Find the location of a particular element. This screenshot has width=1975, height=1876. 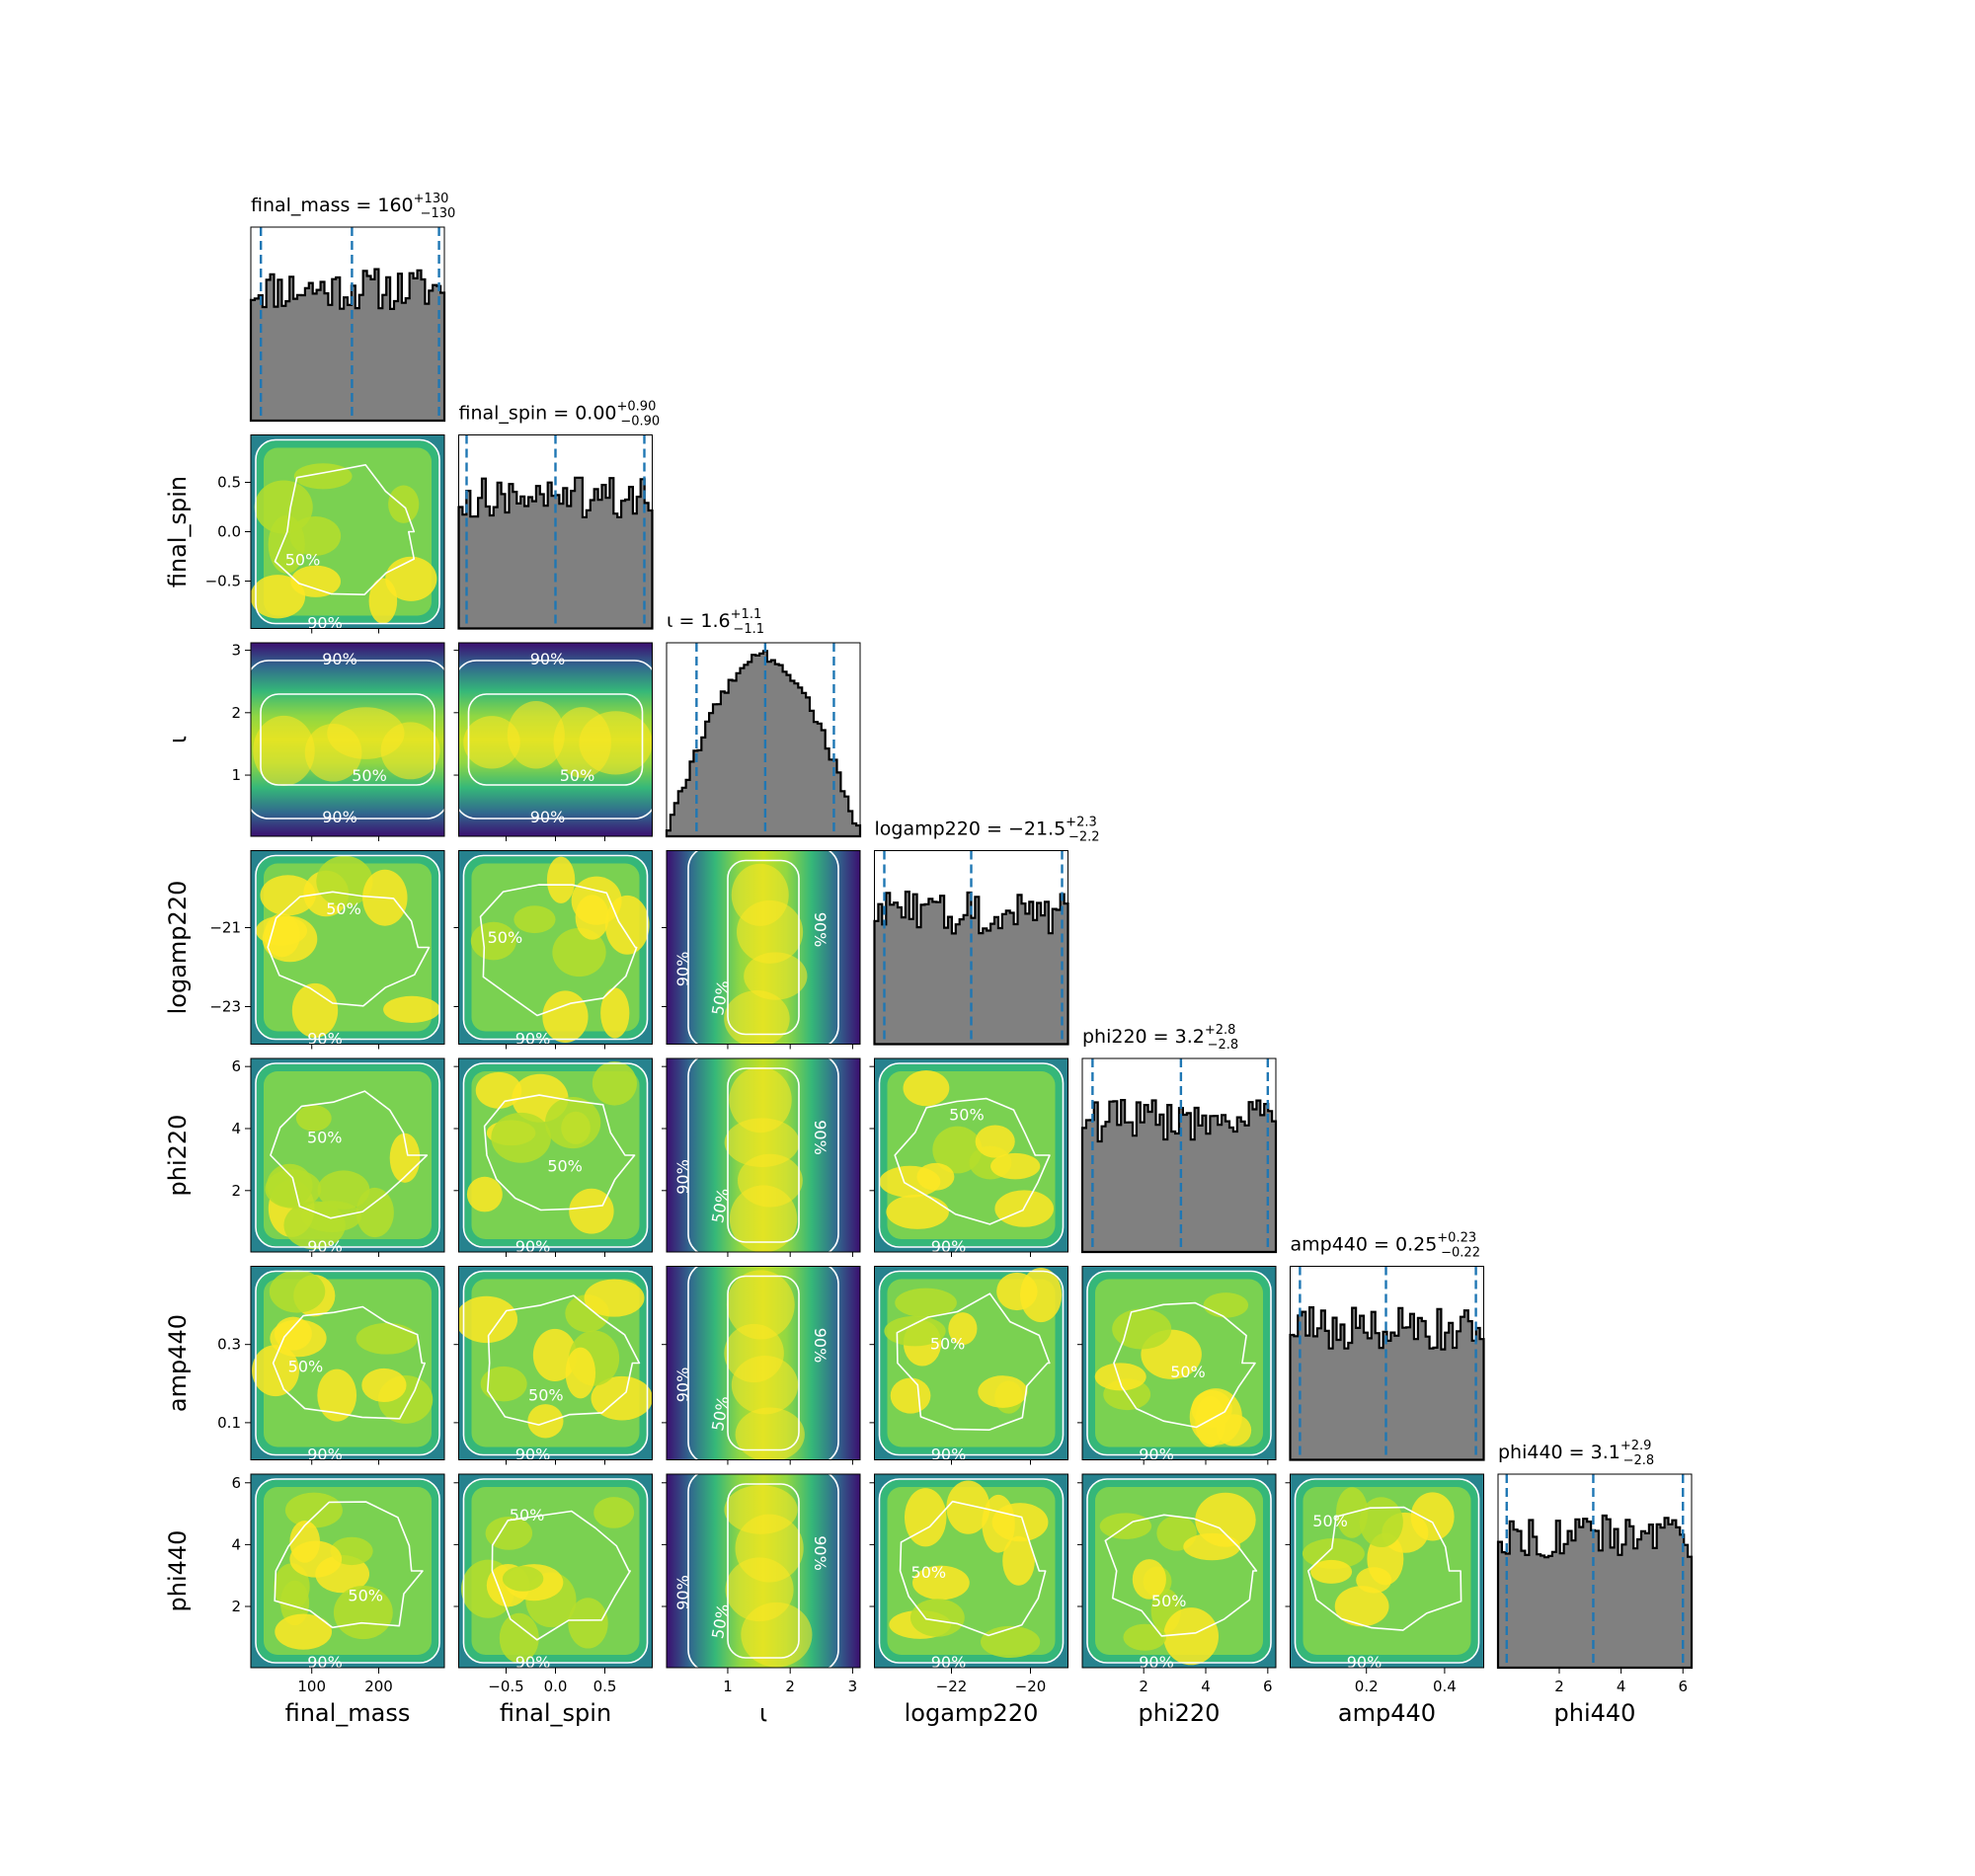

histogram-title: phi440 = 3.1+2.9 −2.8 is located at coordinates (1576, 1453).